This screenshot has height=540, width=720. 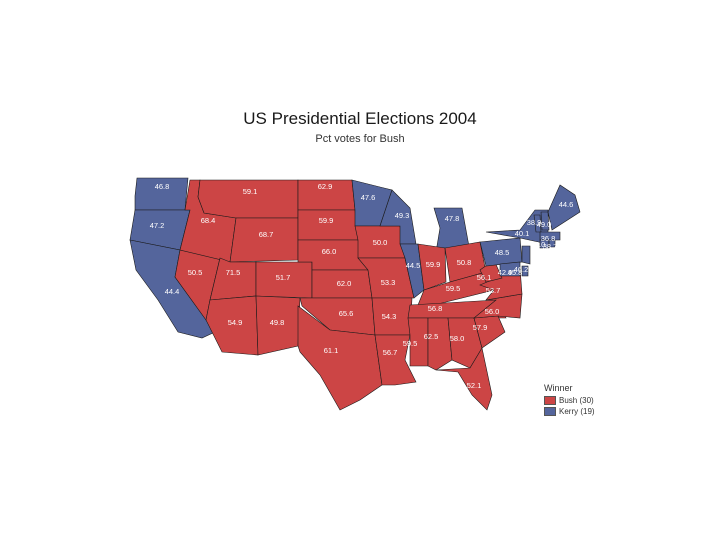 I want to click on state-az, so click(x=232, y=325).